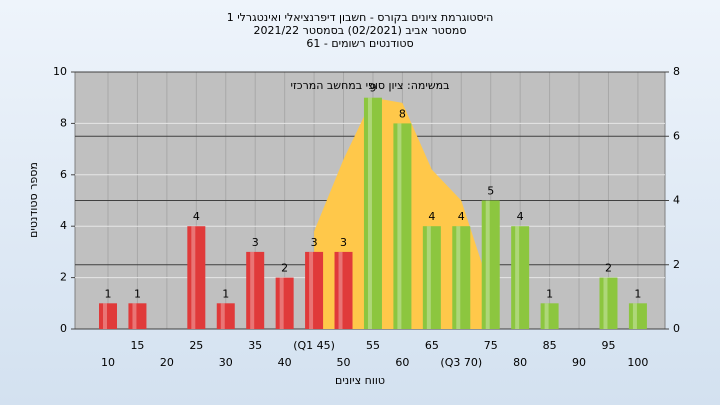 Image resolution: width=720 pixels, height=405 pixels. What do you see at coordinates (196, 345) in the screenshot?
I see `x-tick-label: 25` at bounding box center [196, 345].